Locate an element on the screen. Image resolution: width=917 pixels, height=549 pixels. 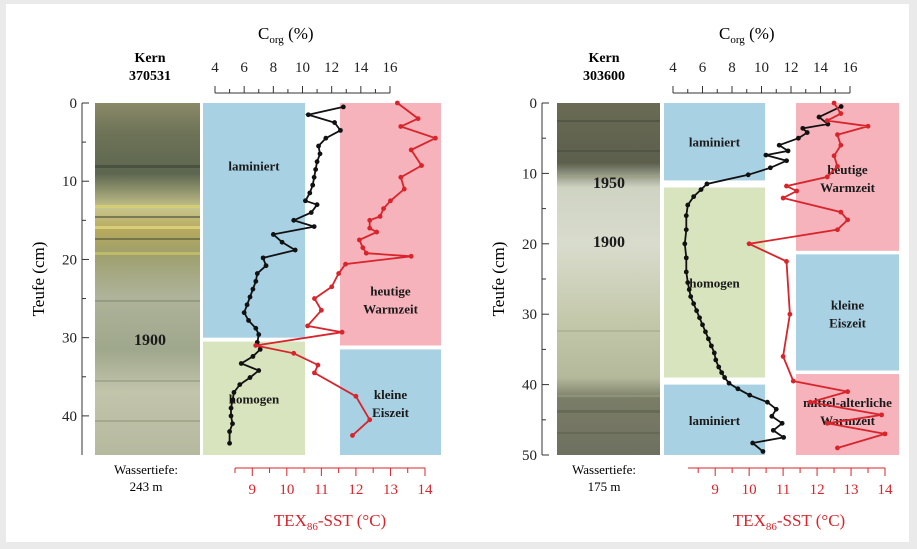
zone-label: laminiert is located at coordinates (254, 166).